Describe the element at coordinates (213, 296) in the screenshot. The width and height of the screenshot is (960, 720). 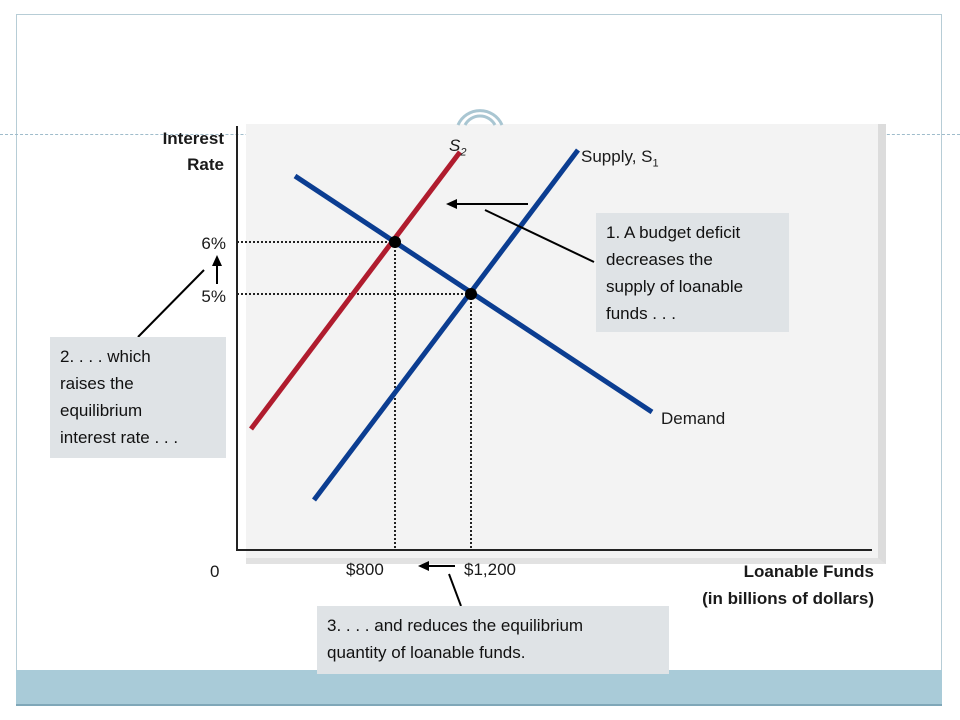
I see `y-tick-5pct: 5%` at that location.